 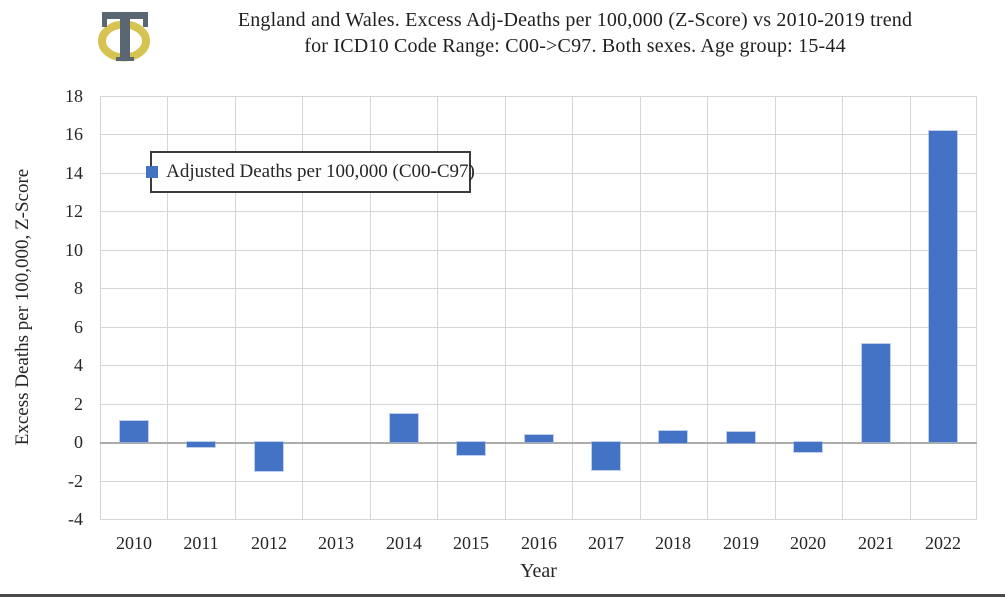 I want to click on x-tick-label: 2020, so click(x=808, y=543).